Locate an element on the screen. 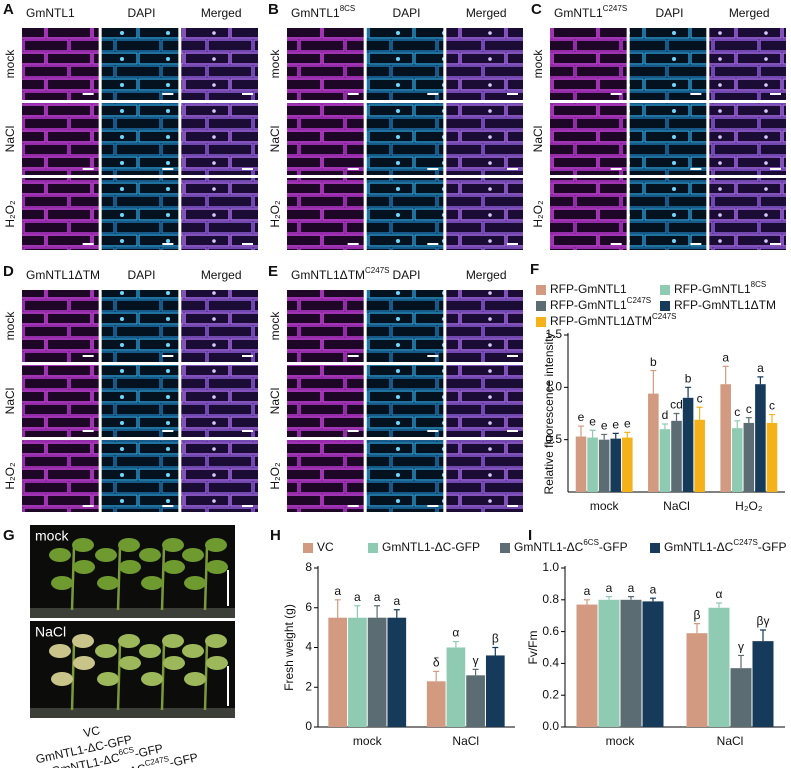 Image resolution: width=791 pixels, height=768 pixels. significance-letter: b is located at coordinates (688, 379).